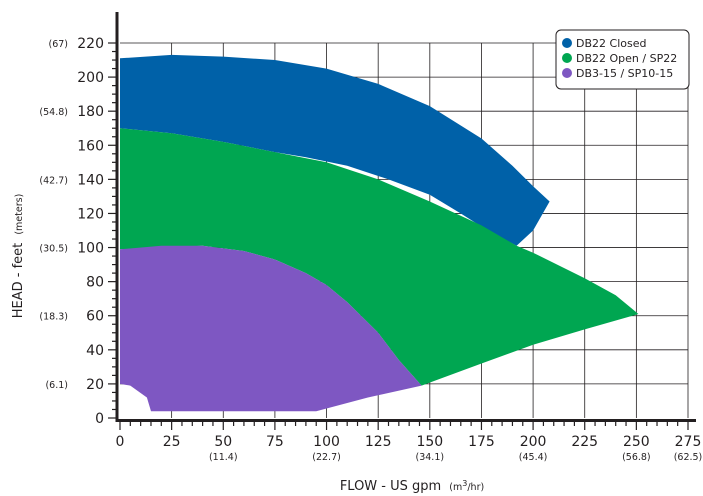 The height and width of the screenshot is (496, 703). Describe the element at coordinates (455, 487) in the screenshot. I see `x-axis-title-unit-pre: (m` at that location.